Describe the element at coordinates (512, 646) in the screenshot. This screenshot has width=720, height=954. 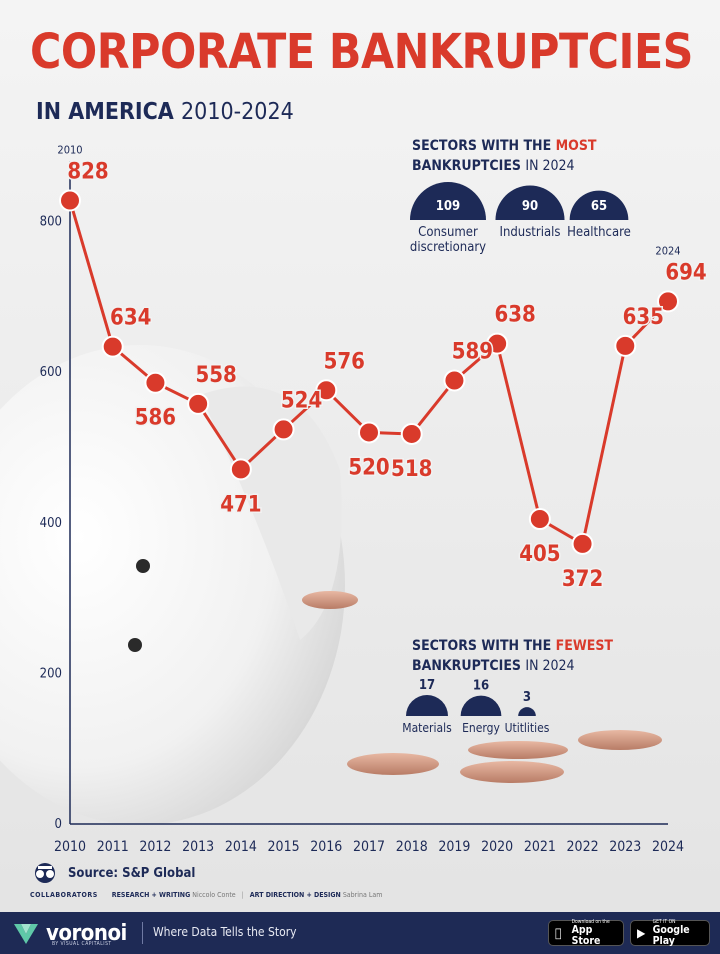
I see `sectors-fewest-heading: SECTORS WITH THE FEWEST` at that location.